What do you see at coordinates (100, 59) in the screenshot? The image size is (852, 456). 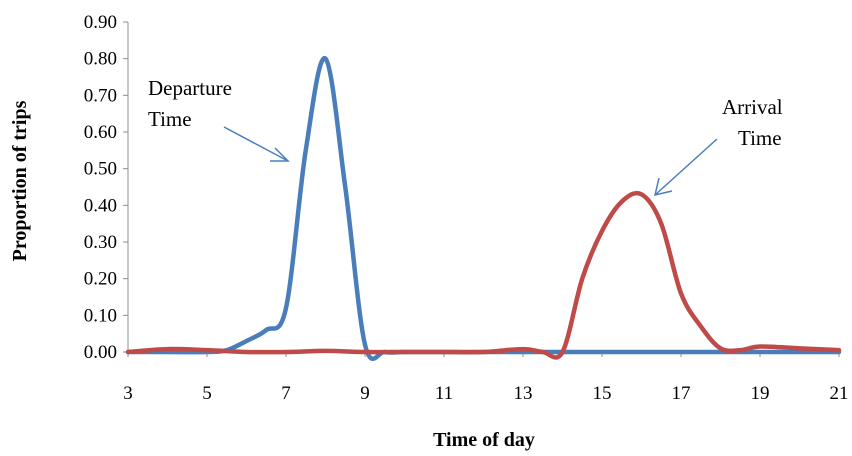 I see `y-tick-label: 0.80` at bounding box center [100, 59].